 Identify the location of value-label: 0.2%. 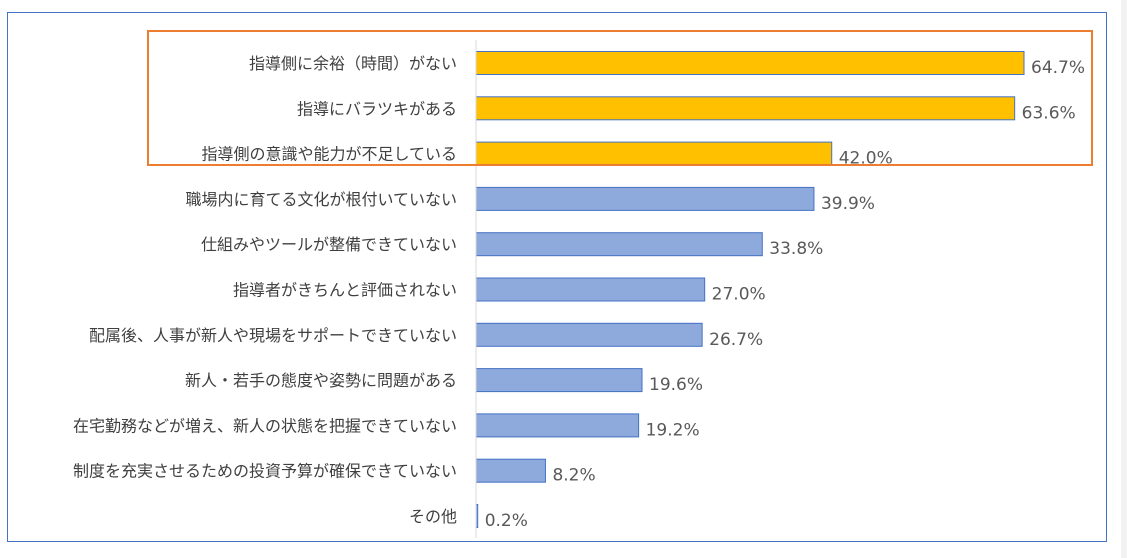
(506, 521).